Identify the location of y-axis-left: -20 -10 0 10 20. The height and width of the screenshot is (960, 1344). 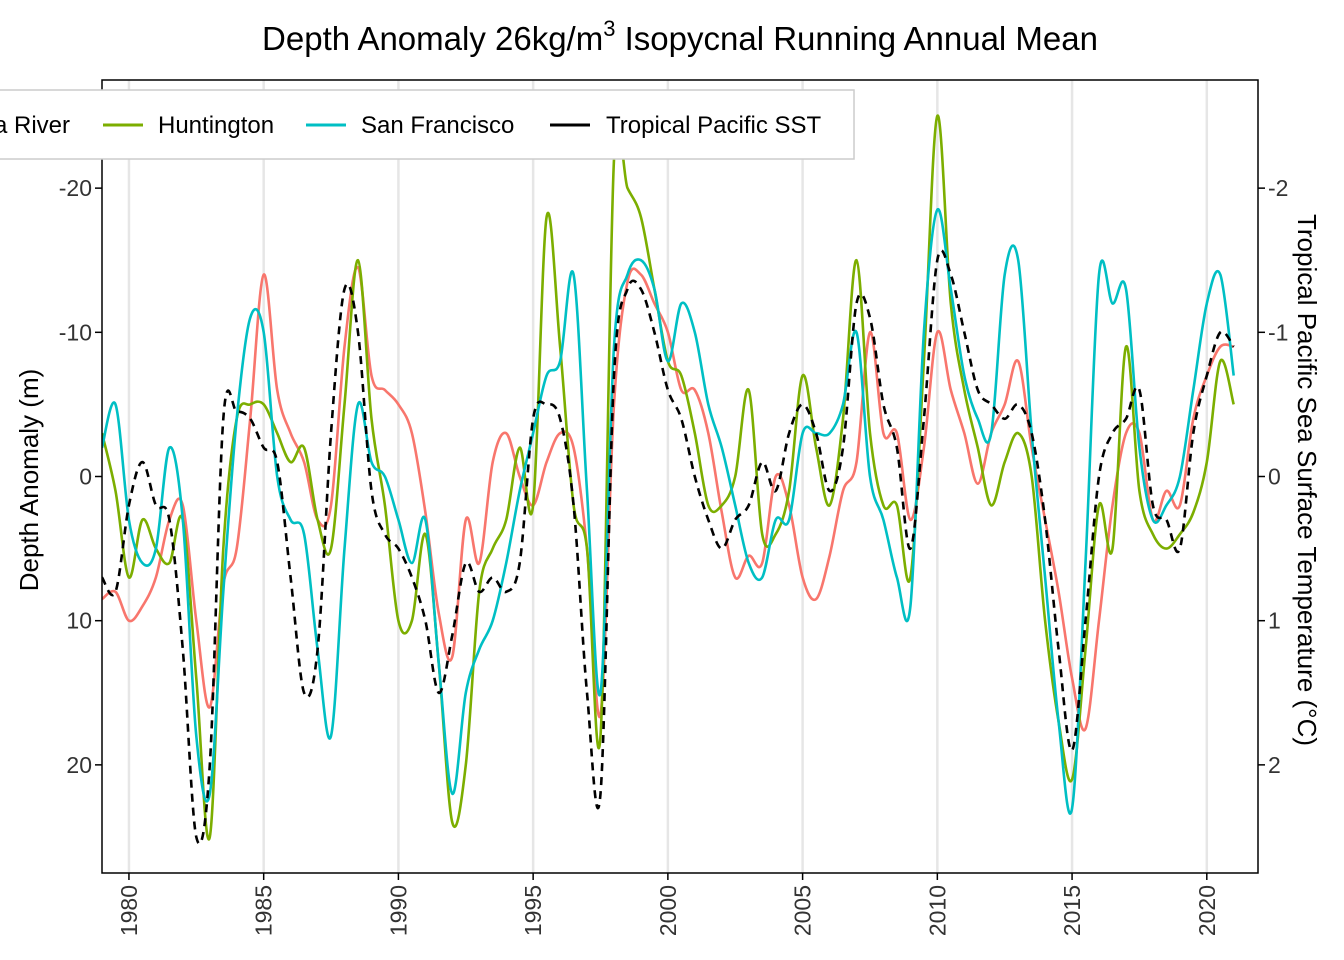
(80, 476).